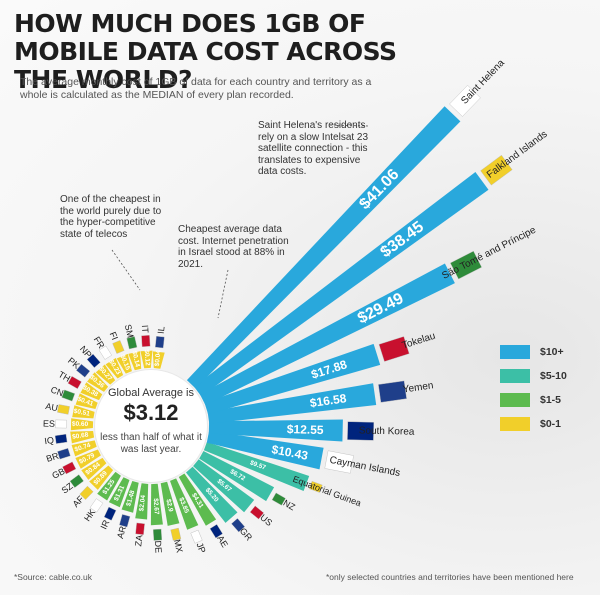 The width and height of the screenshot is (600, 595). Describe the element at coordinates (124, 363) in the screenshot. I see `bar-fi` at that location.